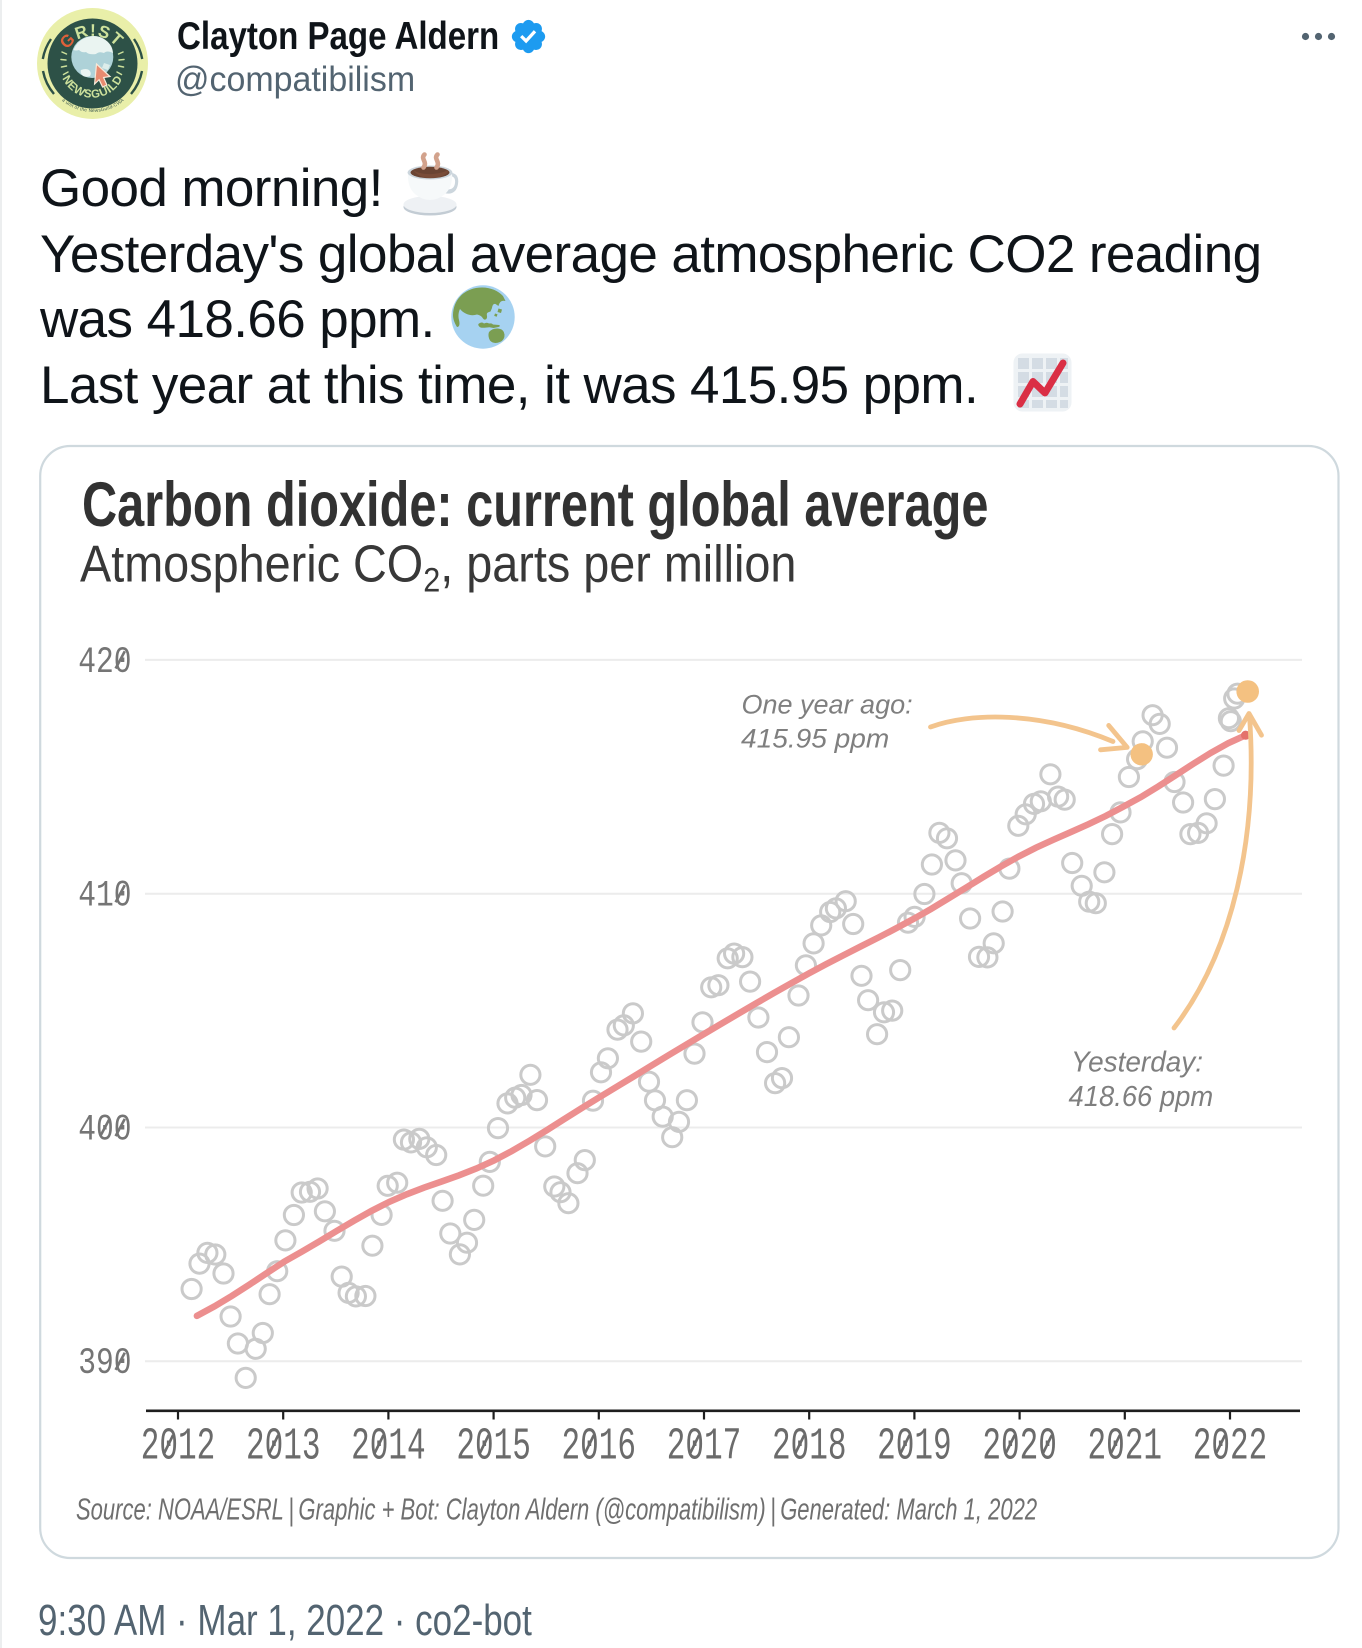 Image resolution: width=1362 pixels, height=1648 pixels. I want to click on svg-text: 2019, so click(914, 1446).